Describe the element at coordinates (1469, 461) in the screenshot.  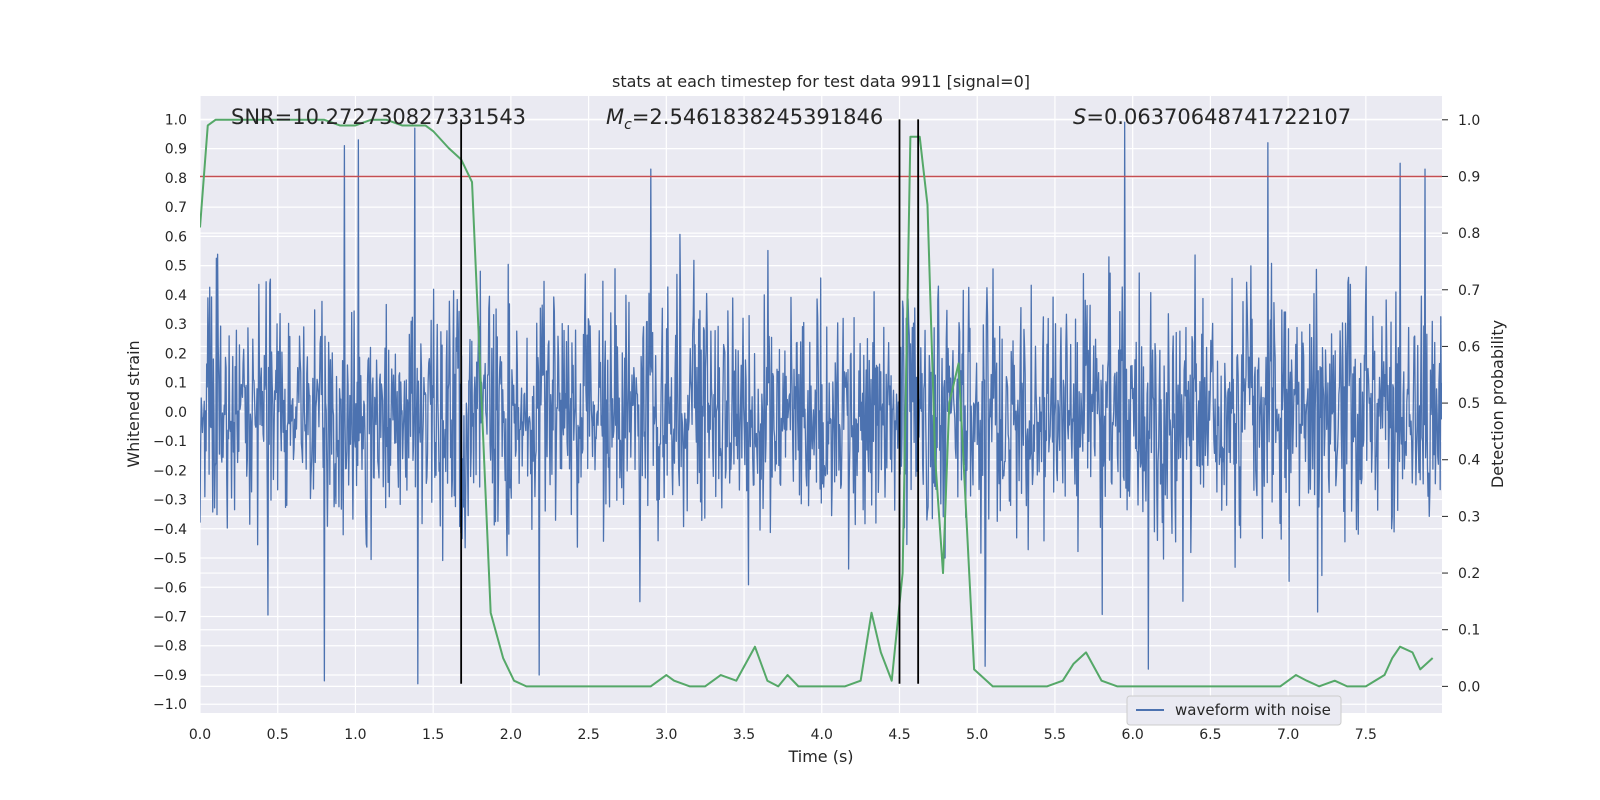
I see `y-tick-label-right: 0.4` at that location.